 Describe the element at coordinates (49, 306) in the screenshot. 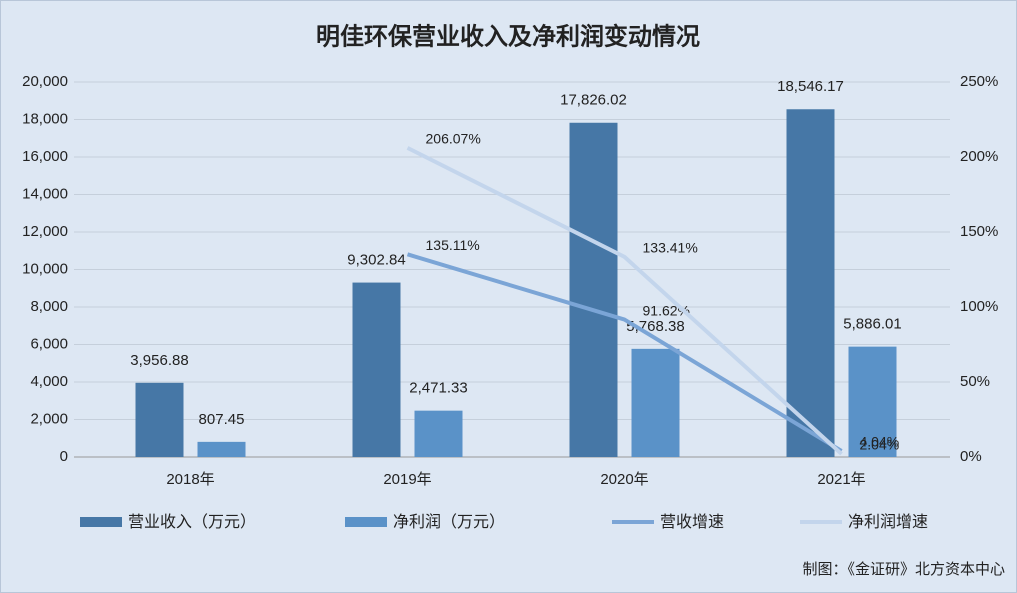

I see `y-tick-label: 8,000` at that location.